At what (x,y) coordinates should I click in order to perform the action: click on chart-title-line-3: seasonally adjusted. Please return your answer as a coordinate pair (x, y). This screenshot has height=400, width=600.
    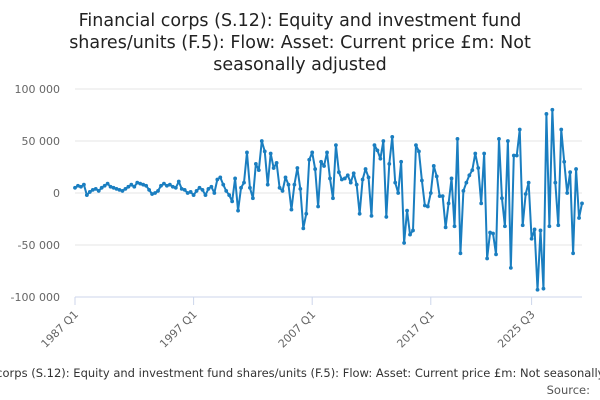
    Looking at the image, I should click on (300, 65).